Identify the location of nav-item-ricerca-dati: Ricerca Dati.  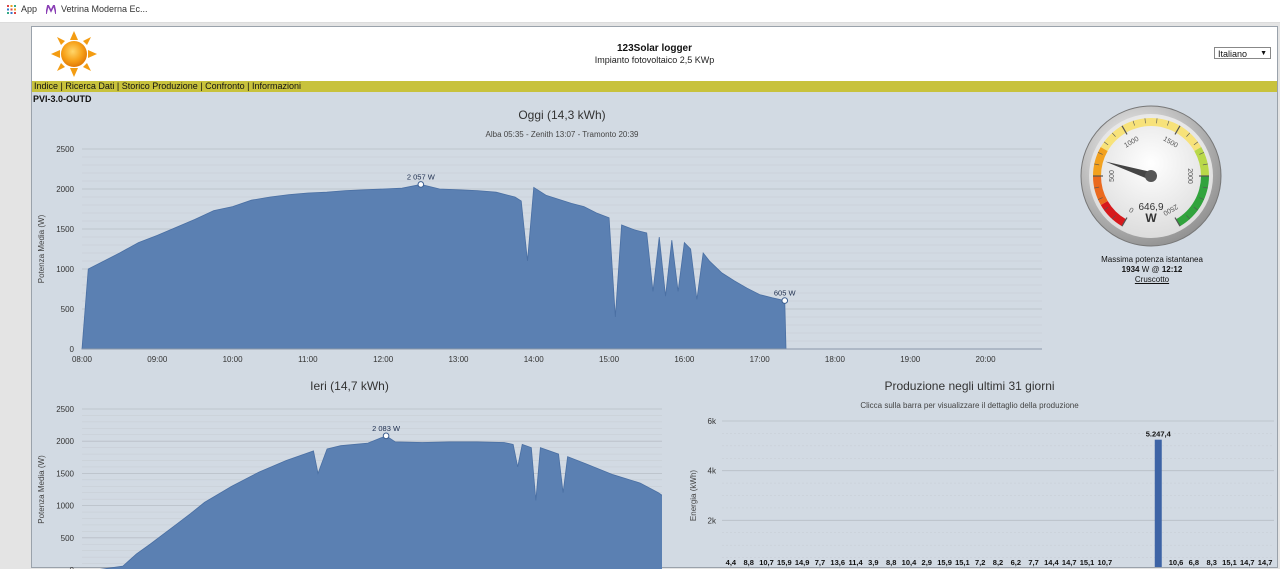
(90, 86).